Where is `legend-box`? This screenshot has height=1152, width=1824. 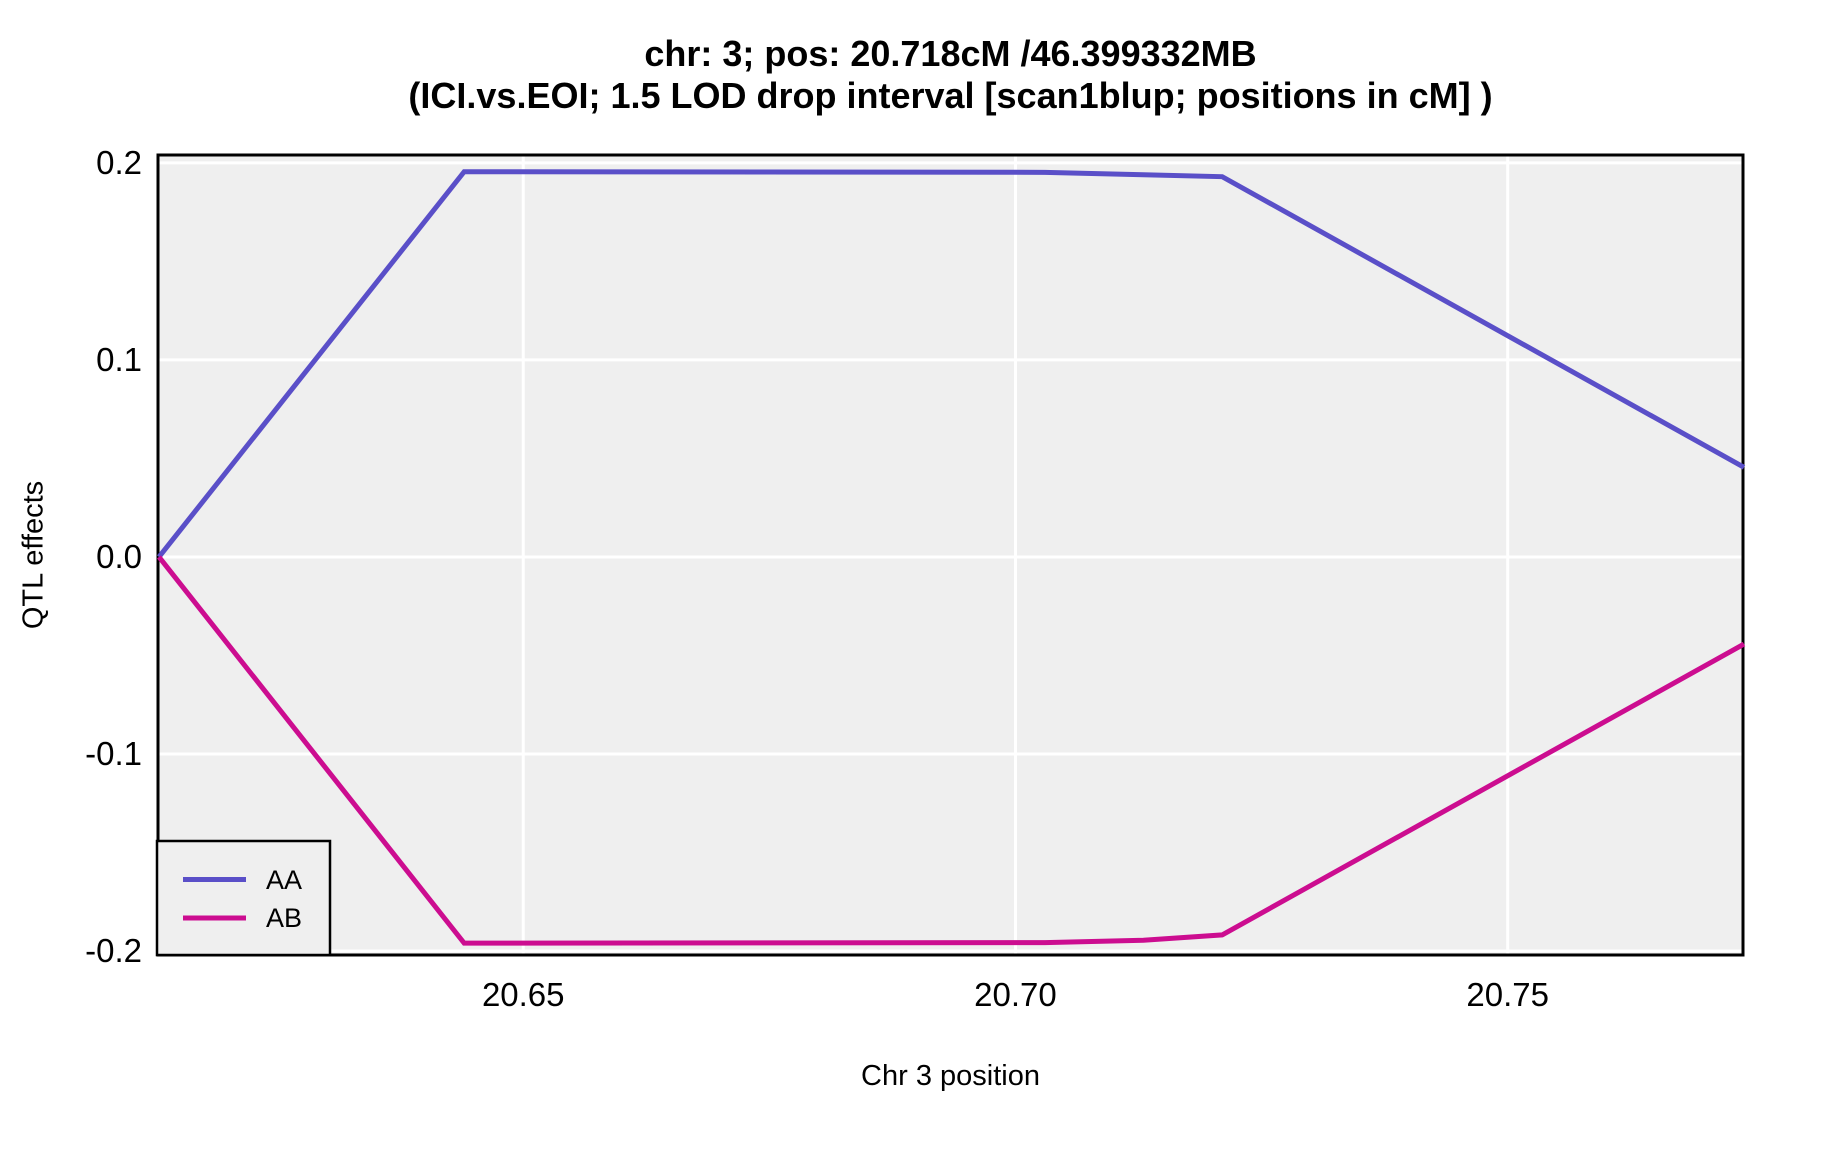
legend-box is located at coordinates (243, 898).